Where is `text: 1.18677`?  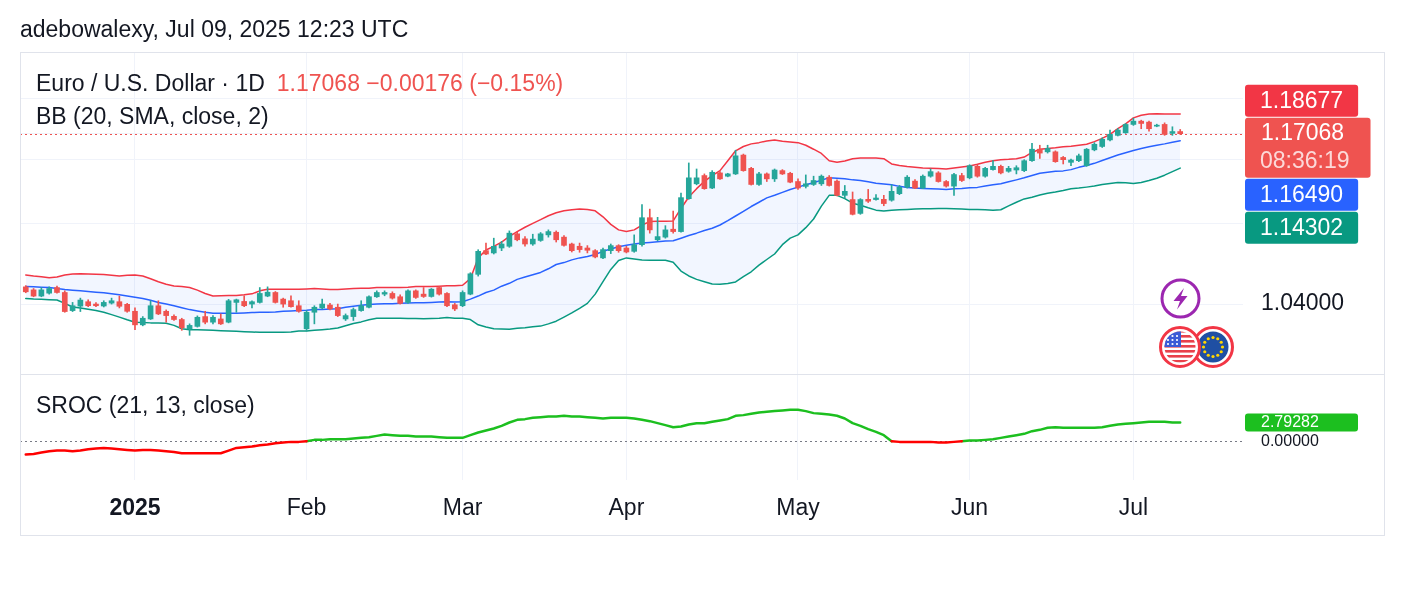
text: 1.18677 is located at coordinates (1302, 100).